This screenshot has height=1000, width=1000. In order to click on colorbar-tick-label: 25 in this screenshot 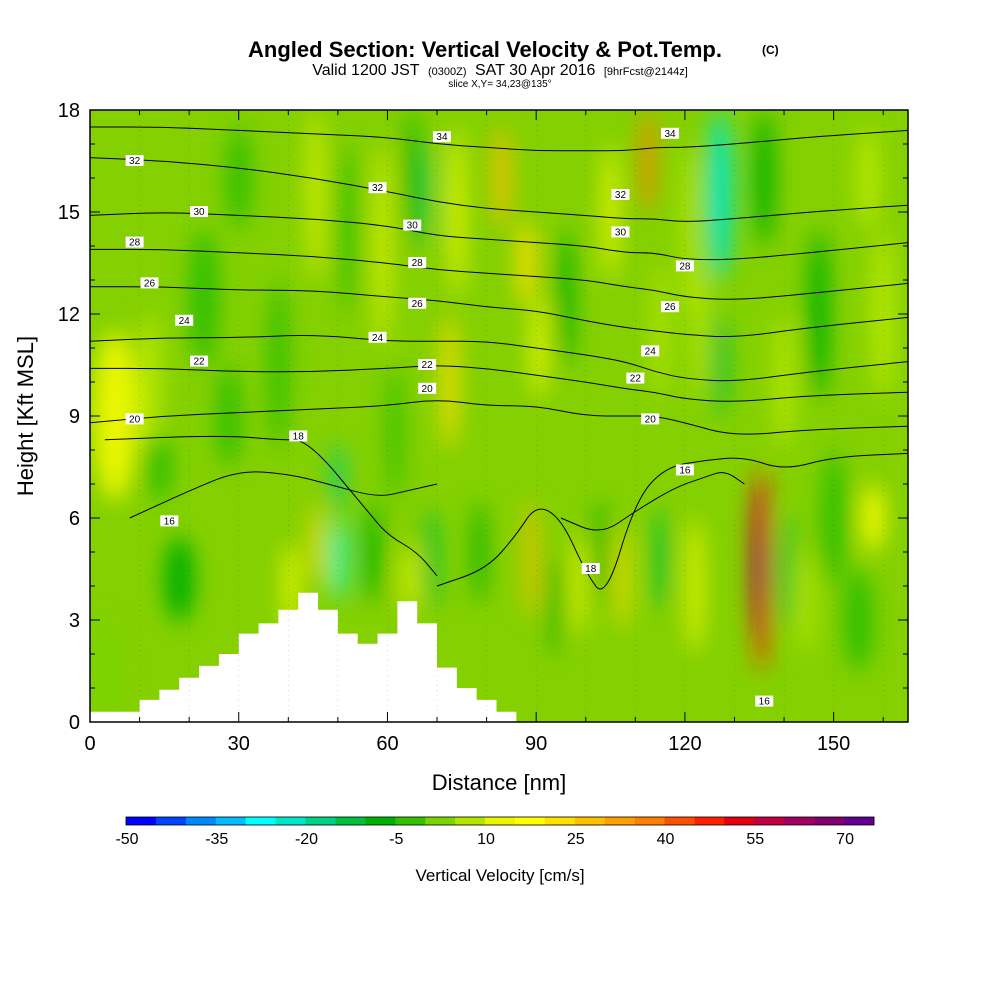, I will do `click(576, 839)`.